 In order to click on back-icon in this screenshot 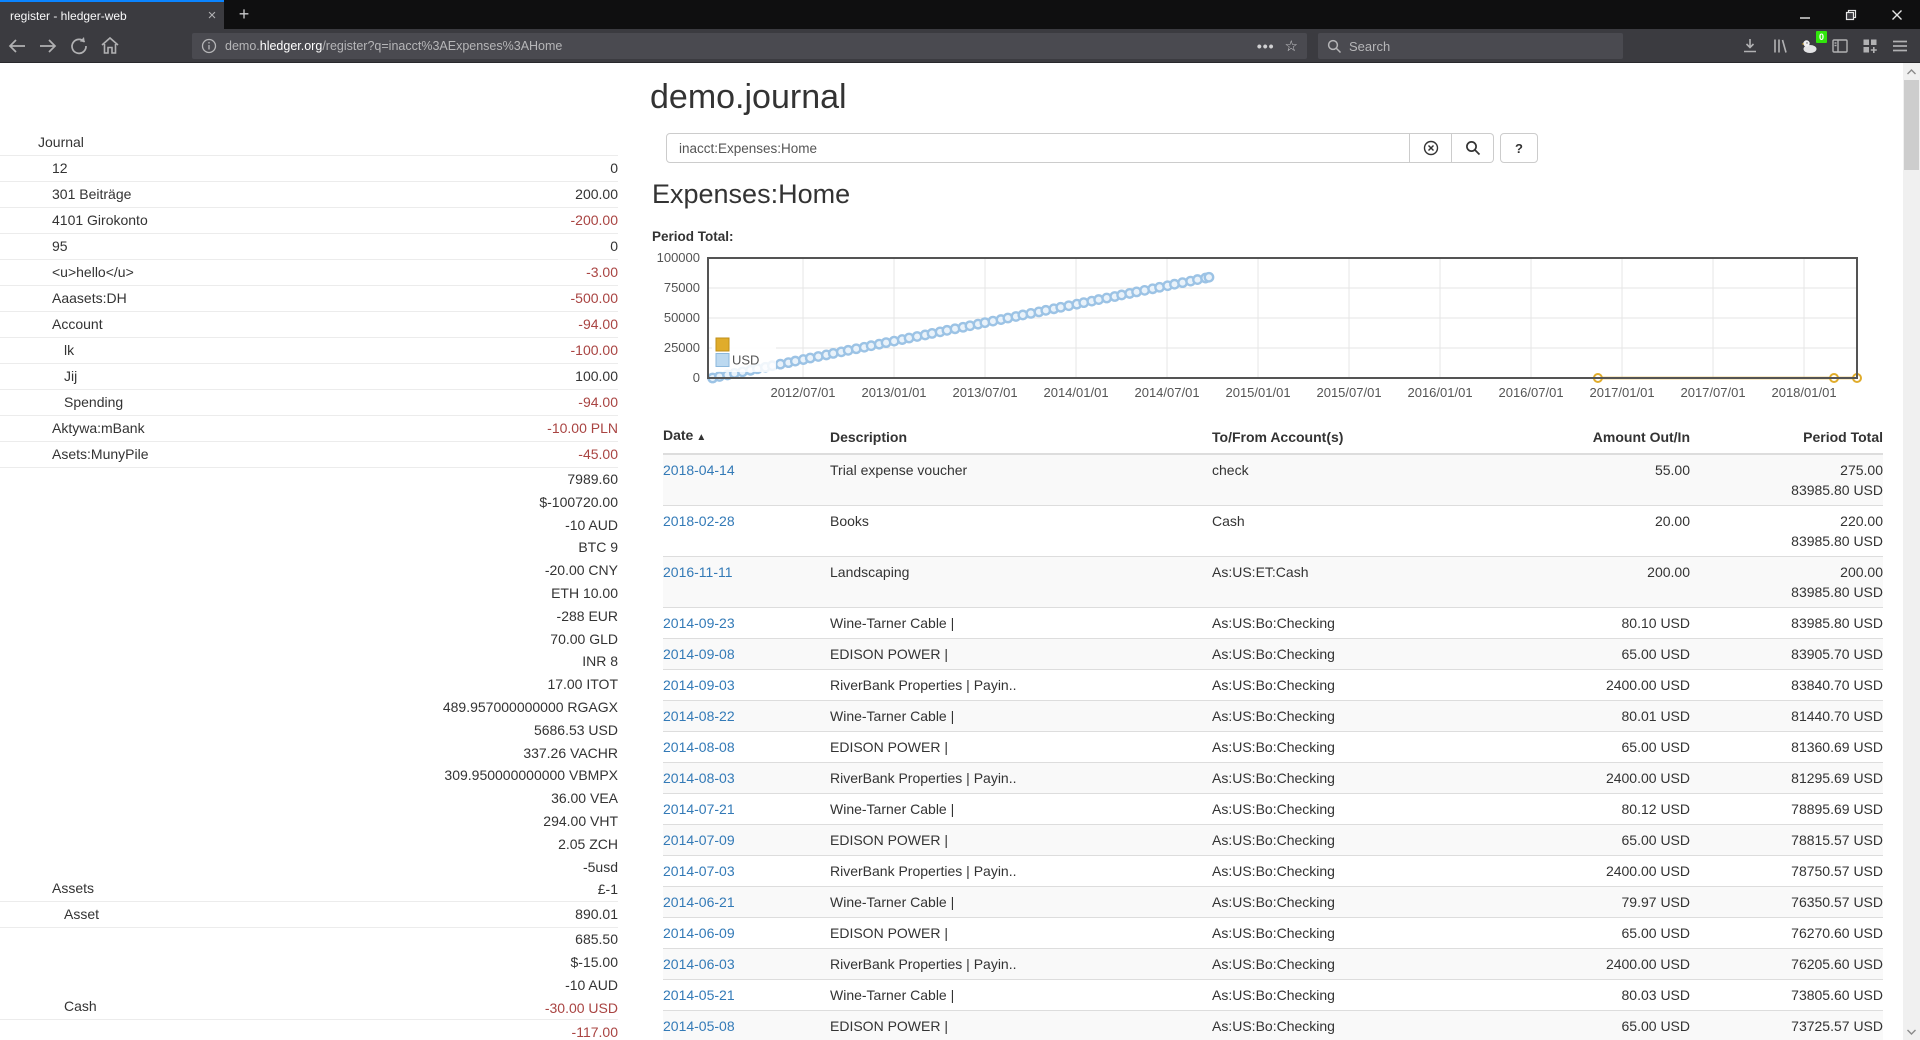, I will do `click(16, 45)`.